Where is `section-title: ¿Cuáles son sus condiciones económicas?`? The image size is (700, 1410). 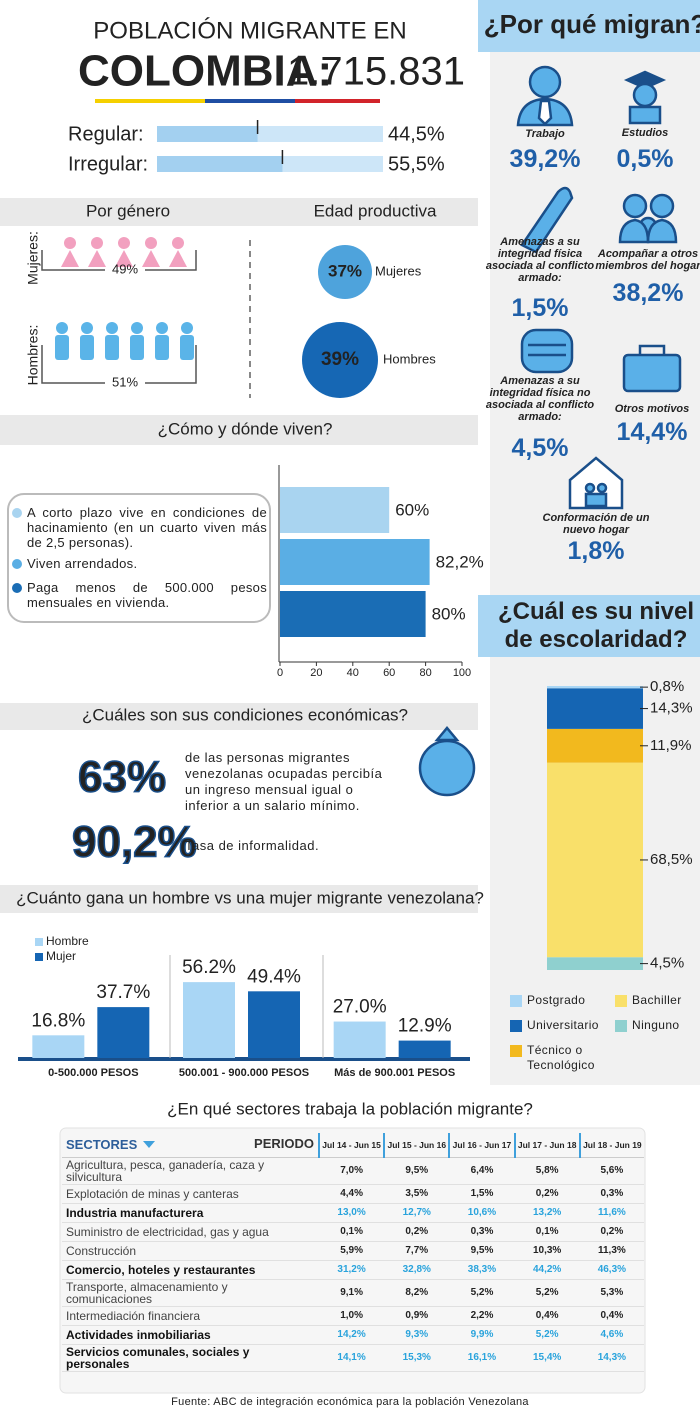 section-title: ¿Cuáles son sus condiciones económicas? is located at coordinates (245, 714).